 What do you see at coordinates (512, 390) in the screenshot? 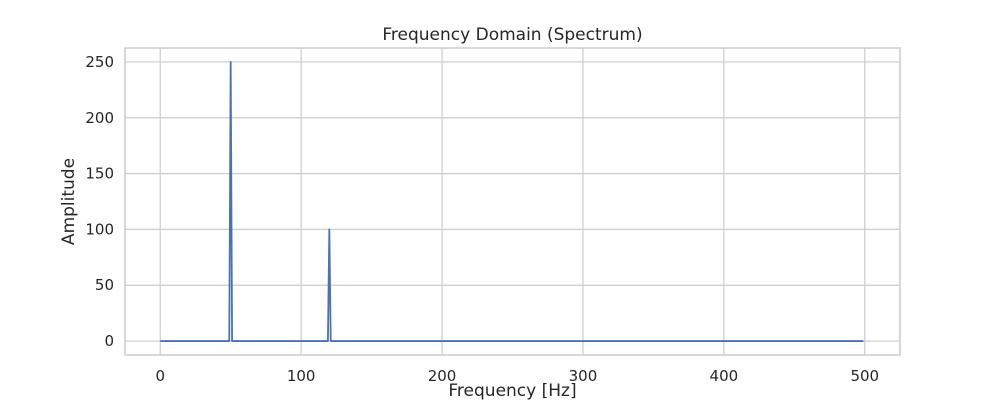
I see `x-axis-label: Frequency [Hz]` at bounding box center [512, 390].